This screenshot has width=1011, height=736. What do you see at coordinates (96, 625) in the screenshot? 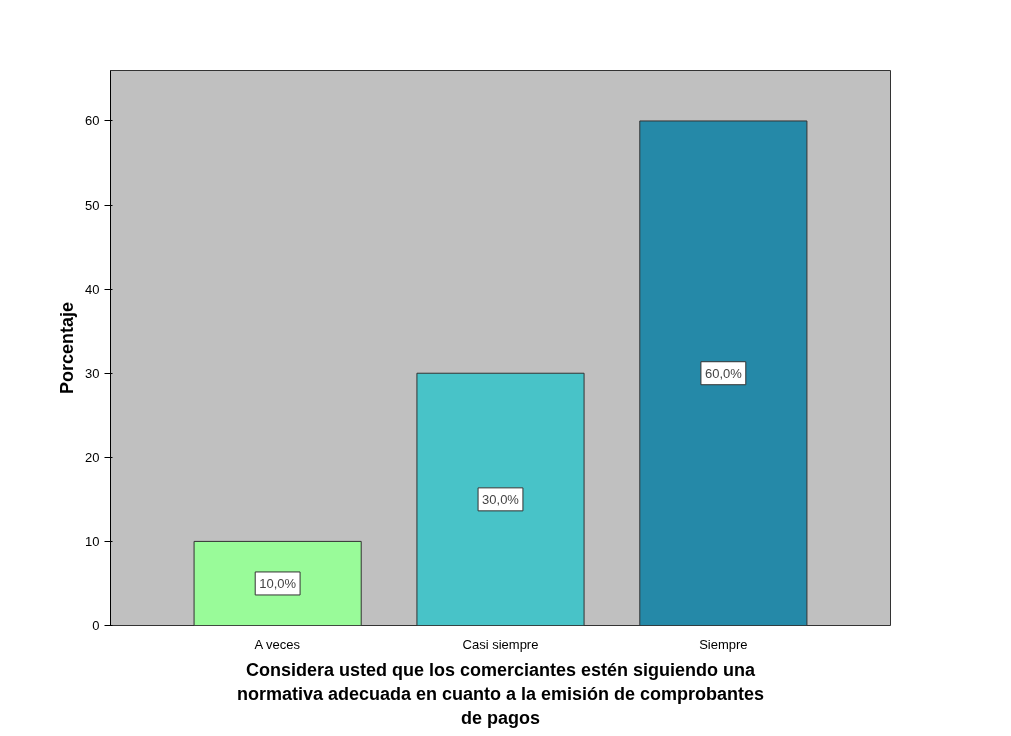
I see `y-tick-label: 0` at bounding box center [96, 625].